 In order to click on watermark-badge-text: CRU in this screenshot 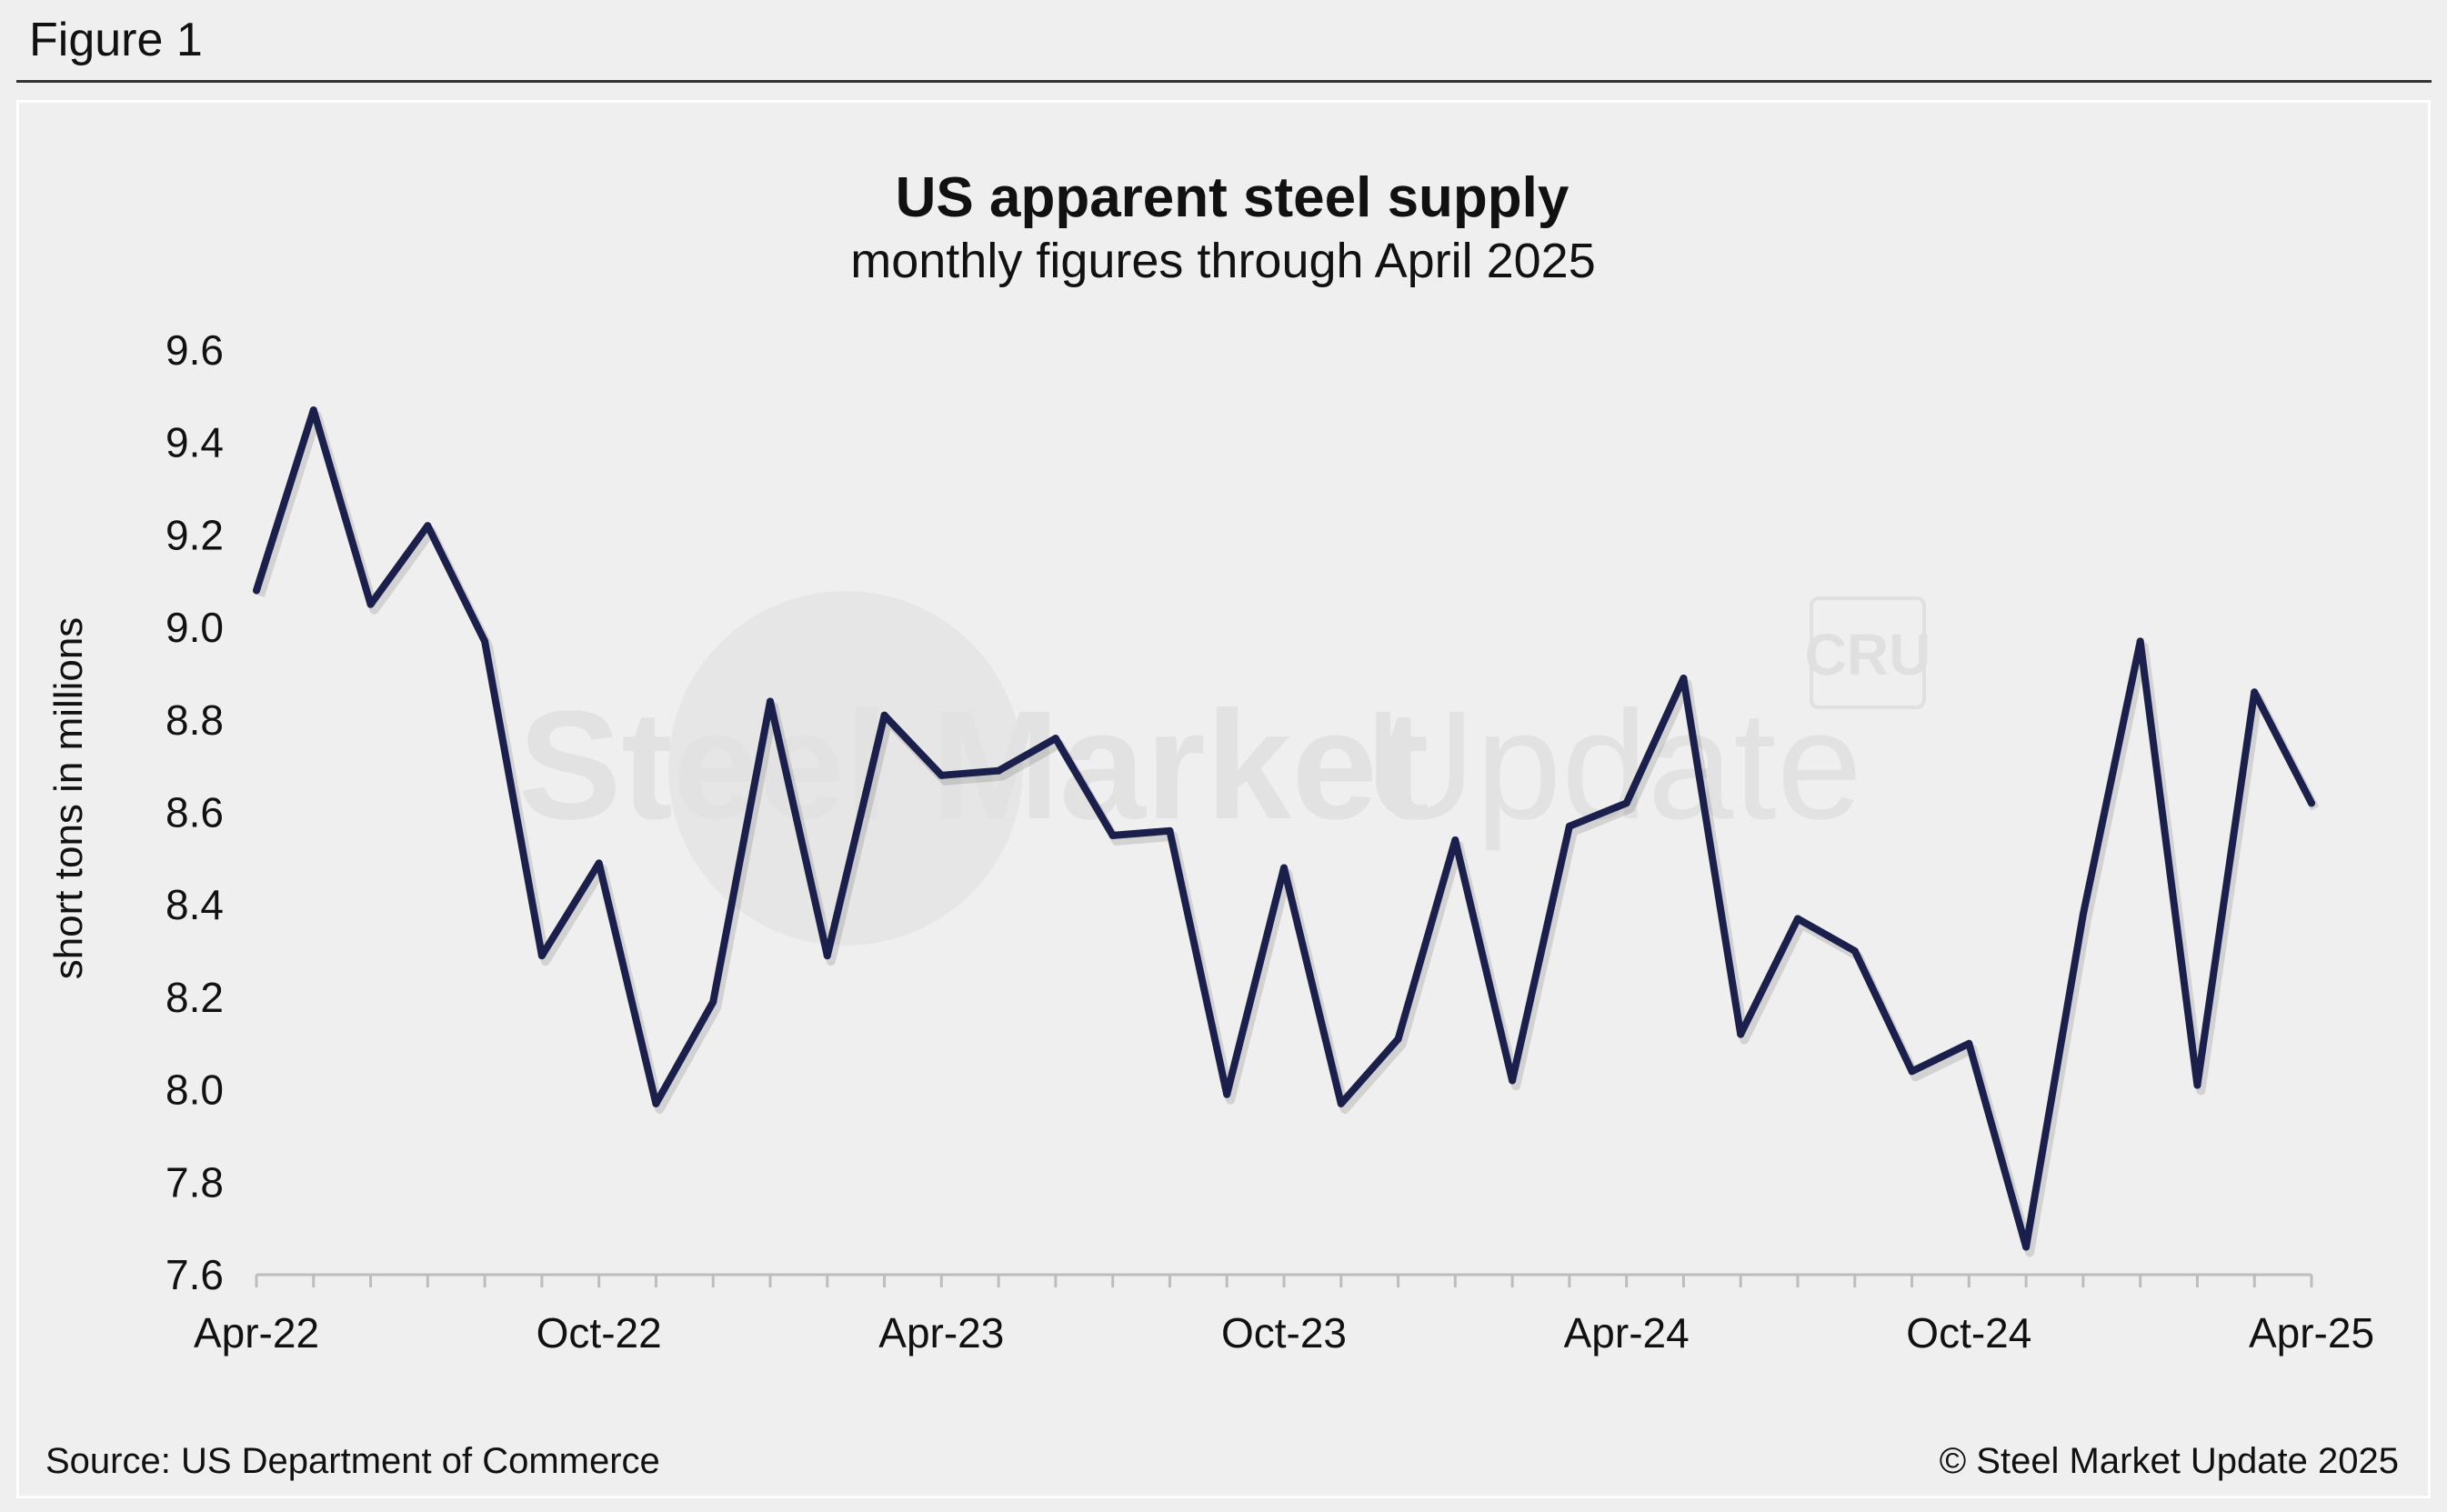, I will do `click(1868, 654)`.